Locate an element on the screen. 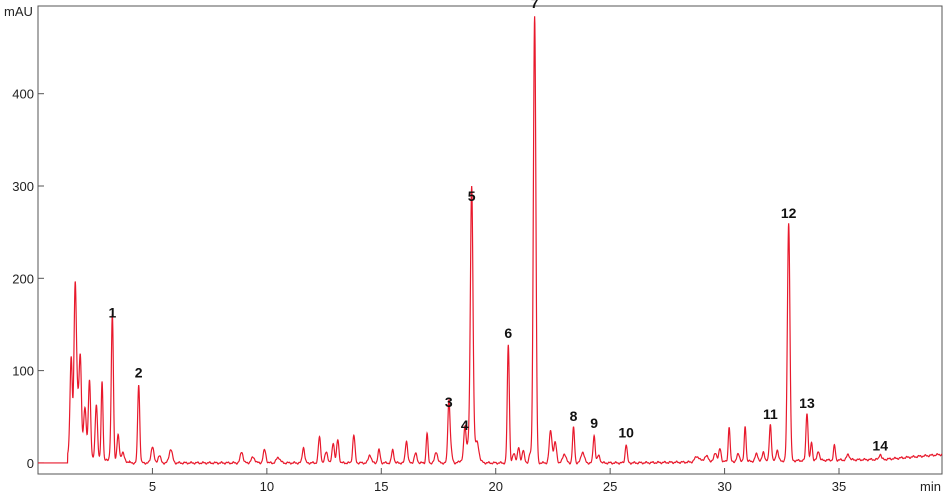 This screenshot has height=503, width=948. peak-label-10: 10 is located at coordinates (626, 432).